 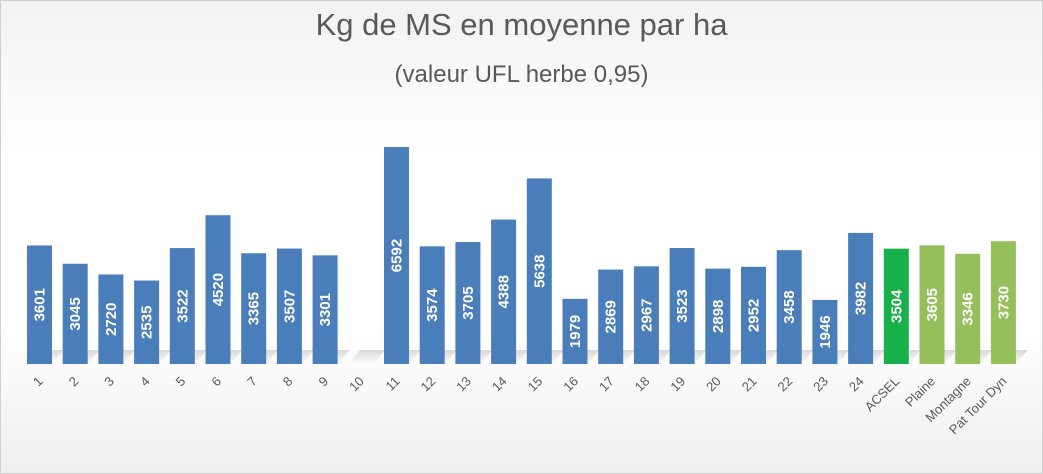 I want to click on bar-plaine, so click(x=932, y=304).